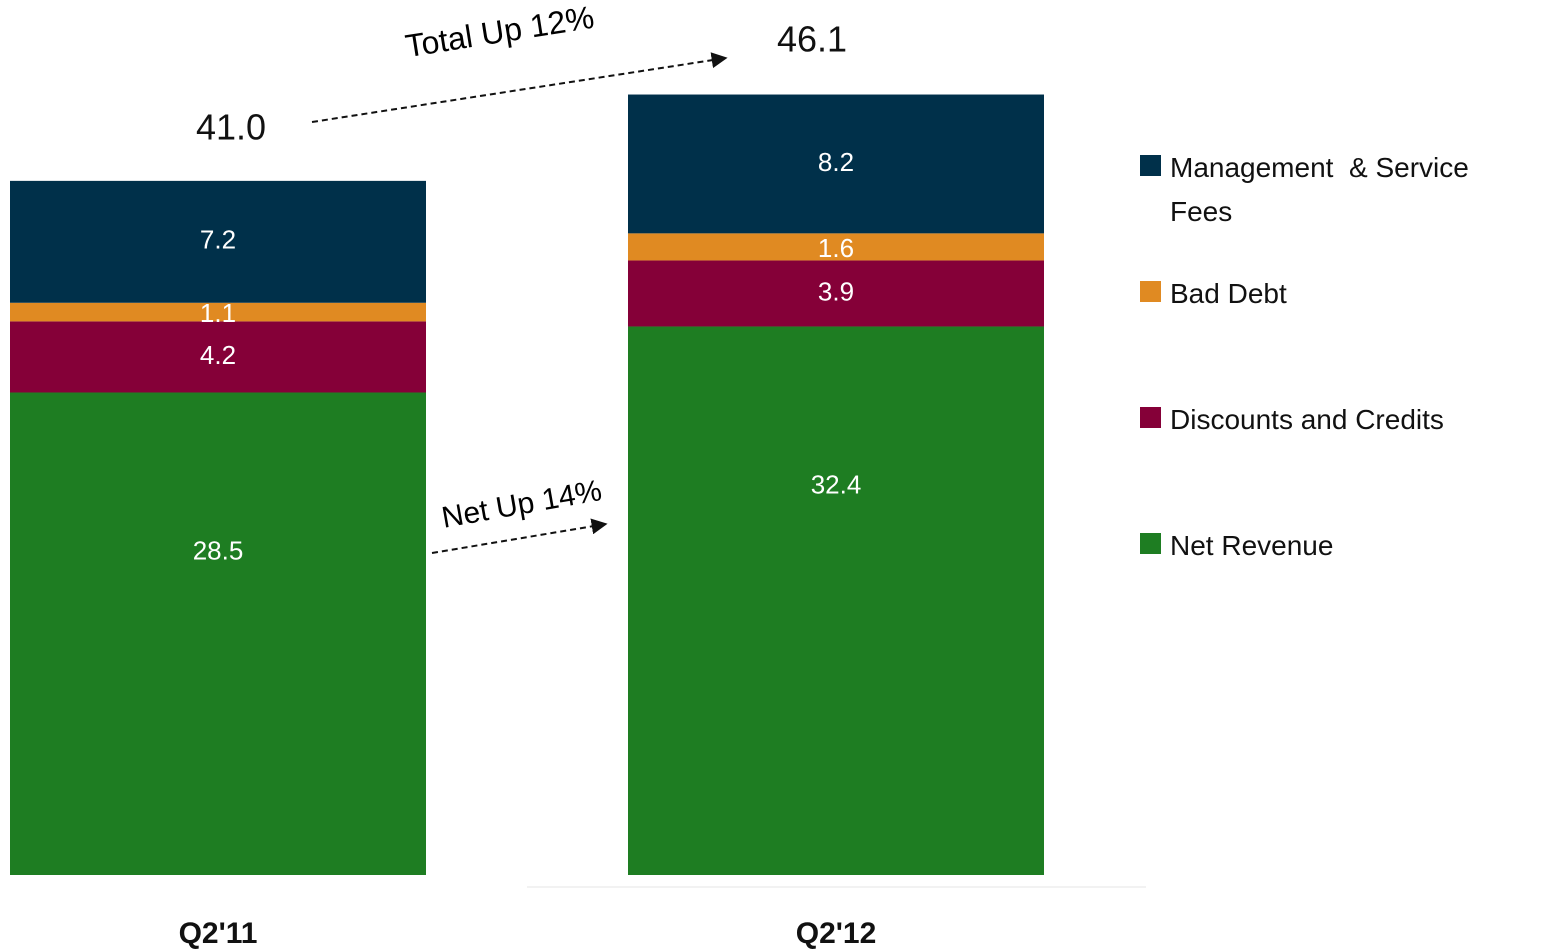 This screenshot has height=952, width=1549. What do you see at coordinates (218, 933) in the screenshot?
I see `category-label: Q2'11` at bounding box center [218, 933].